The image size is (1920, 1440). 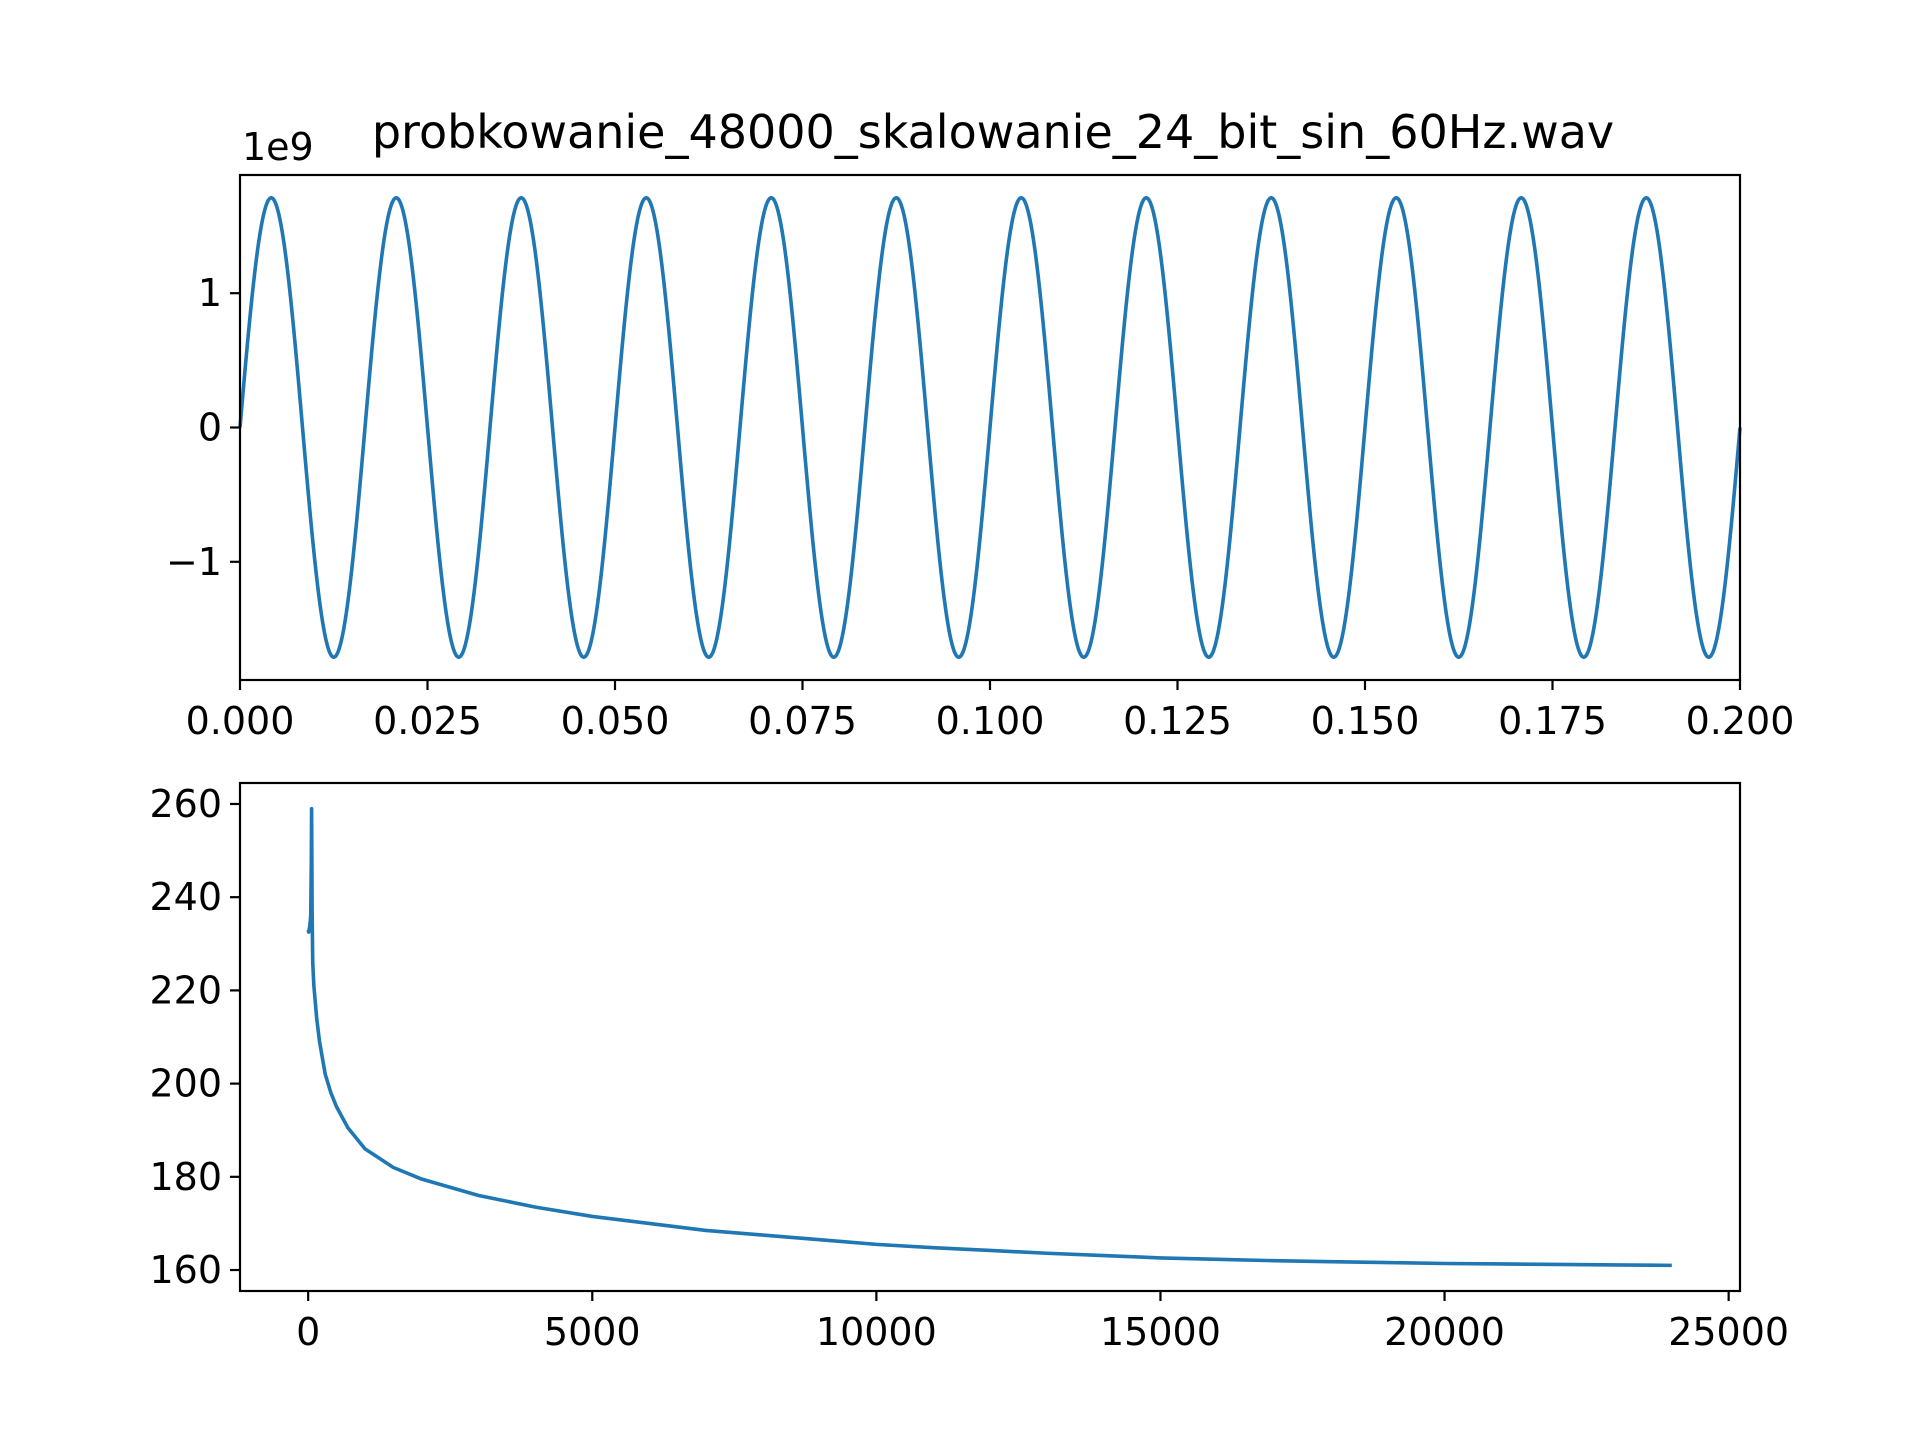 What do you see at coordinates (1728, 1332) in the screenshot?
I see `bottom-x-tick-label: 25000` at bounding box center [1728, 1332].